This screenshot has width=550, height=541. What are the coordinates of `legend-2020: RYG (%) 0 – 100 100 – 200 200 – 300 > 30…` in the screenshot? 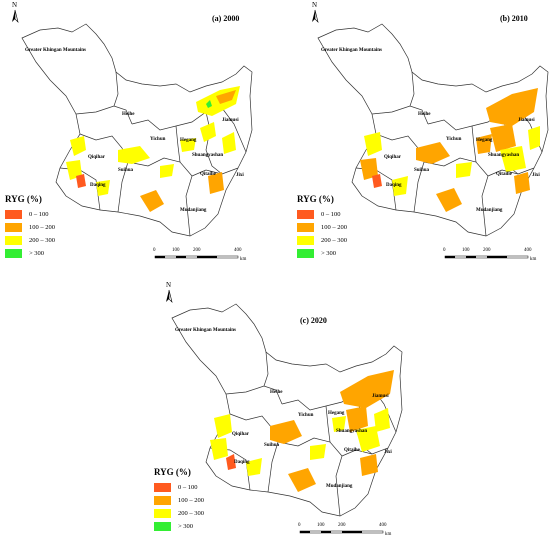 It's located at (179, 500).